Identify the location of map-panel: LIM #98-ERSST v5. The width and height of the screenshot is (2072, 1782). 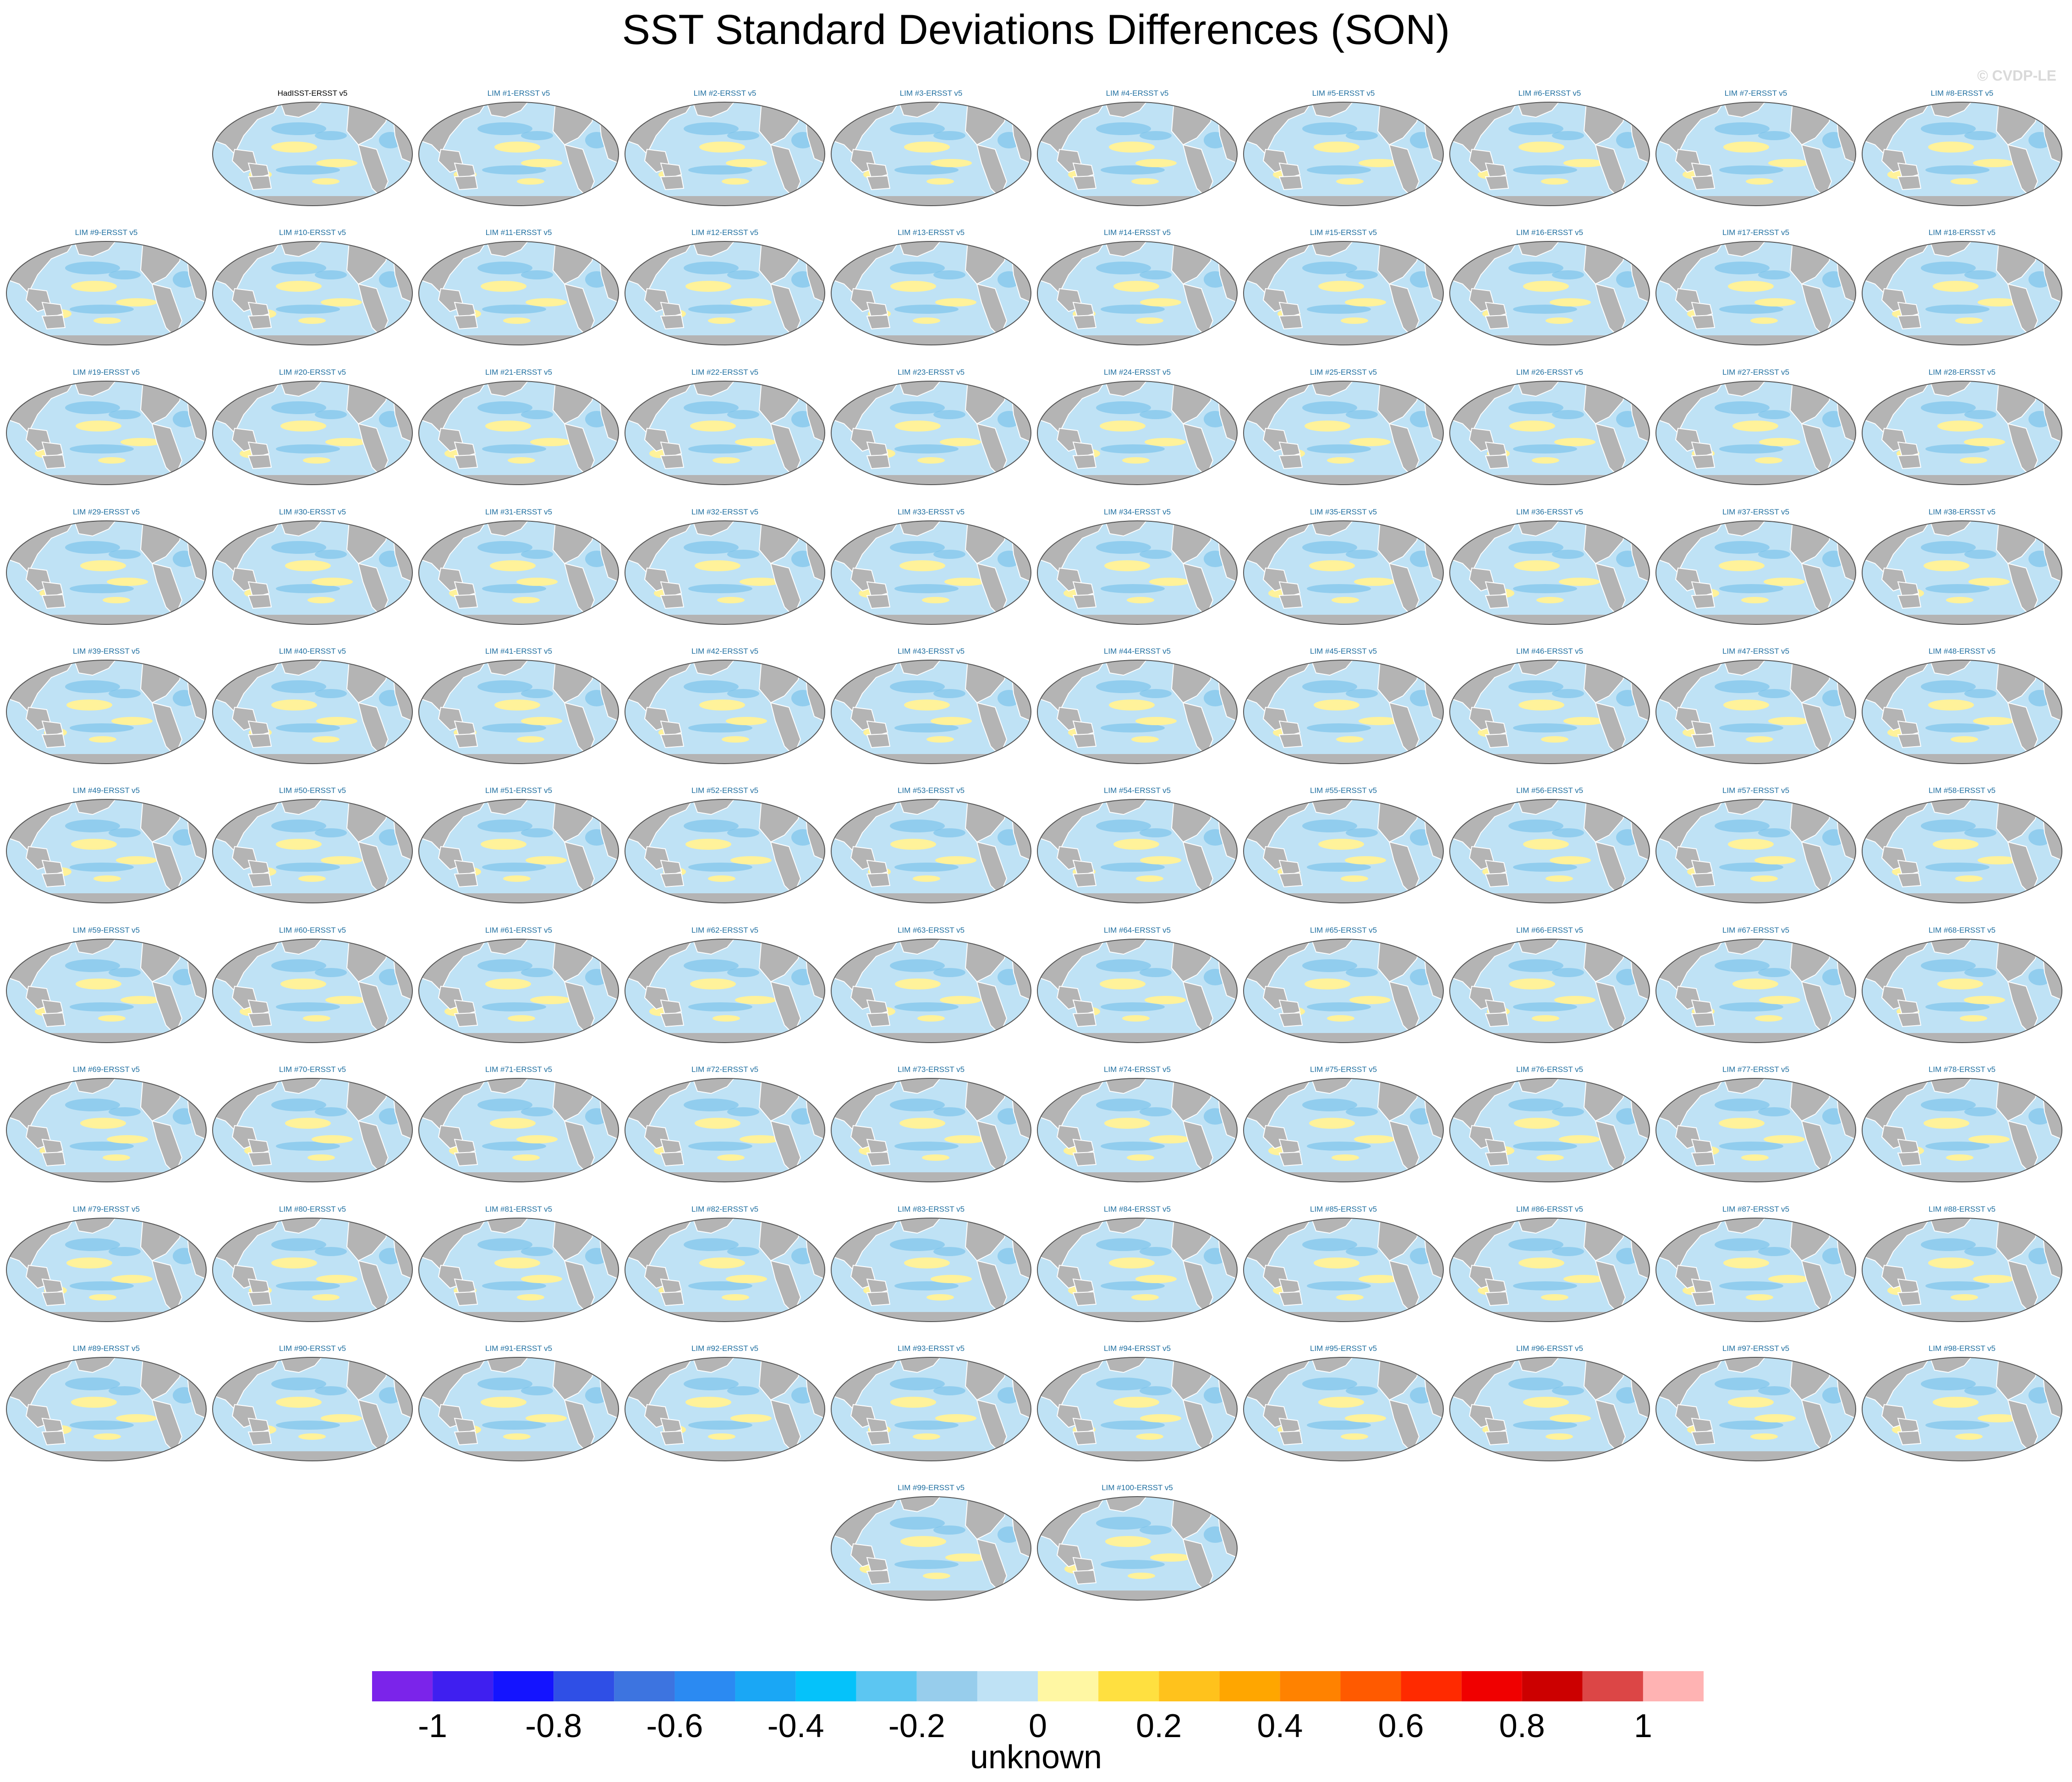
(1962, 1403).